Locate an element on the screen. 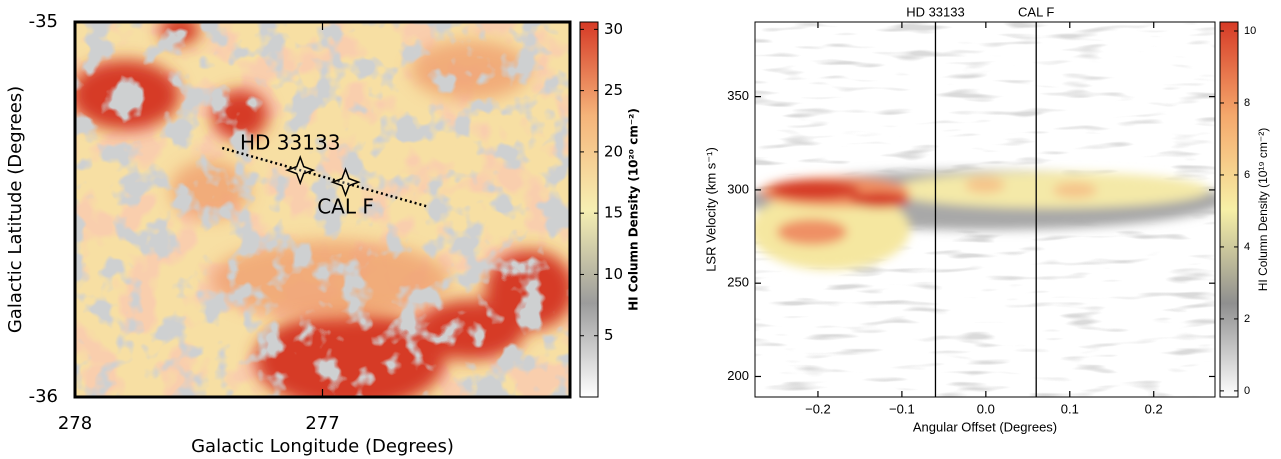  colorbar-tick-label: 30 is located at coordinates (613, 29).